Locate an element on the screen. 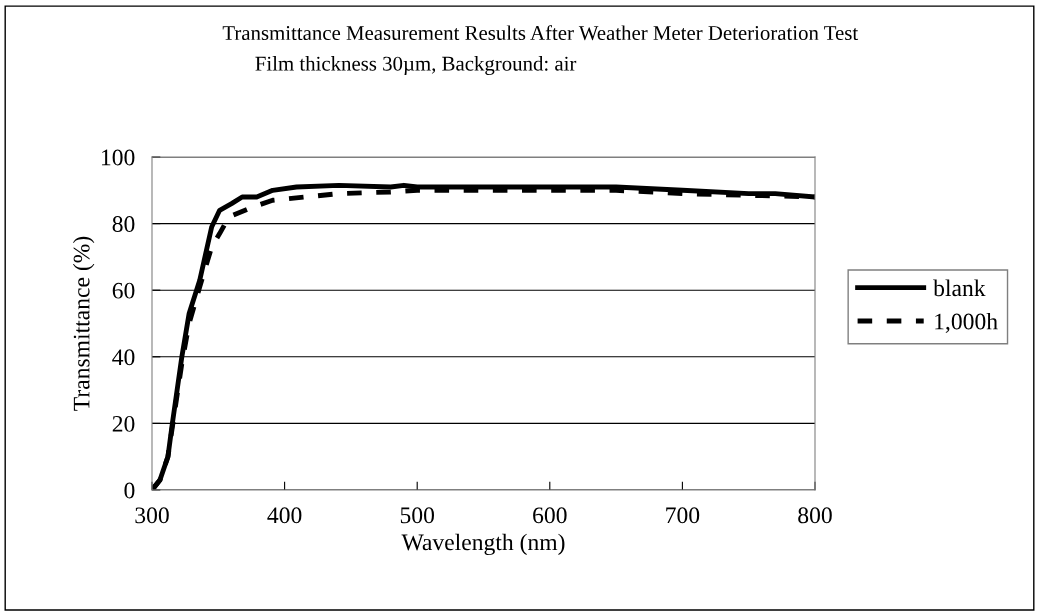 The height and width of the screenshot is (613, 1039). y-tick-label: 20 is located at coordinates (123, 423).